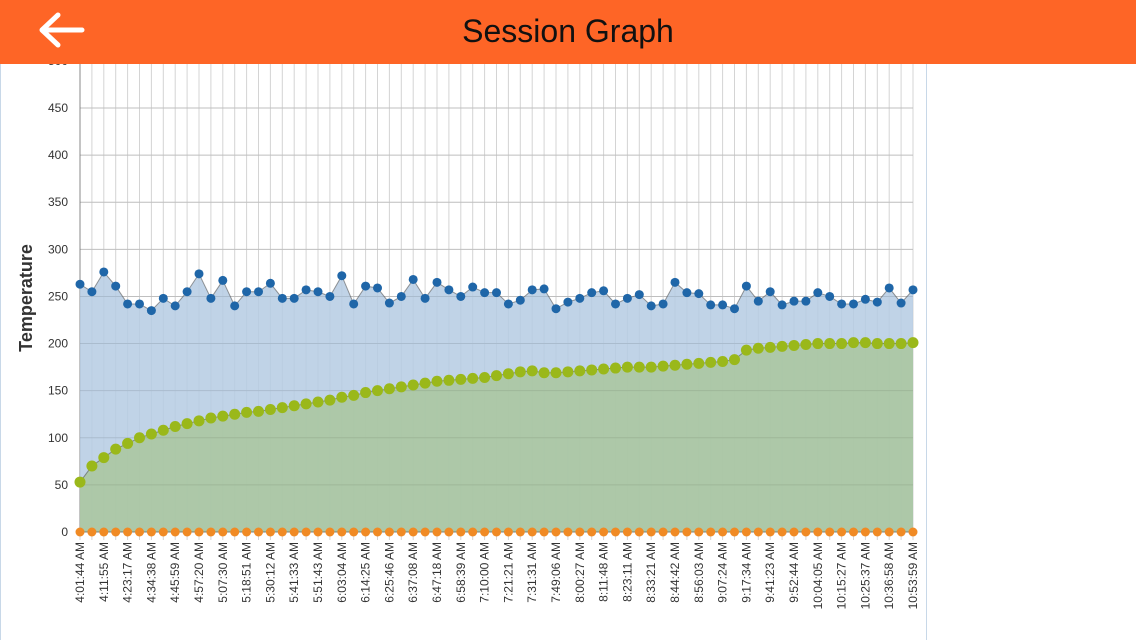 This screenshot has width=1136, height=640. I want to click on y-tick-label: 250, so click(58, 296).